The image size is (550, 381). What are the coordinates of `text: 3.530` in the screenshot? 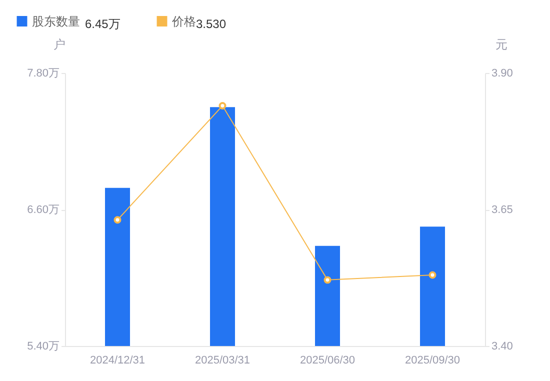 It's located at (211, 24).